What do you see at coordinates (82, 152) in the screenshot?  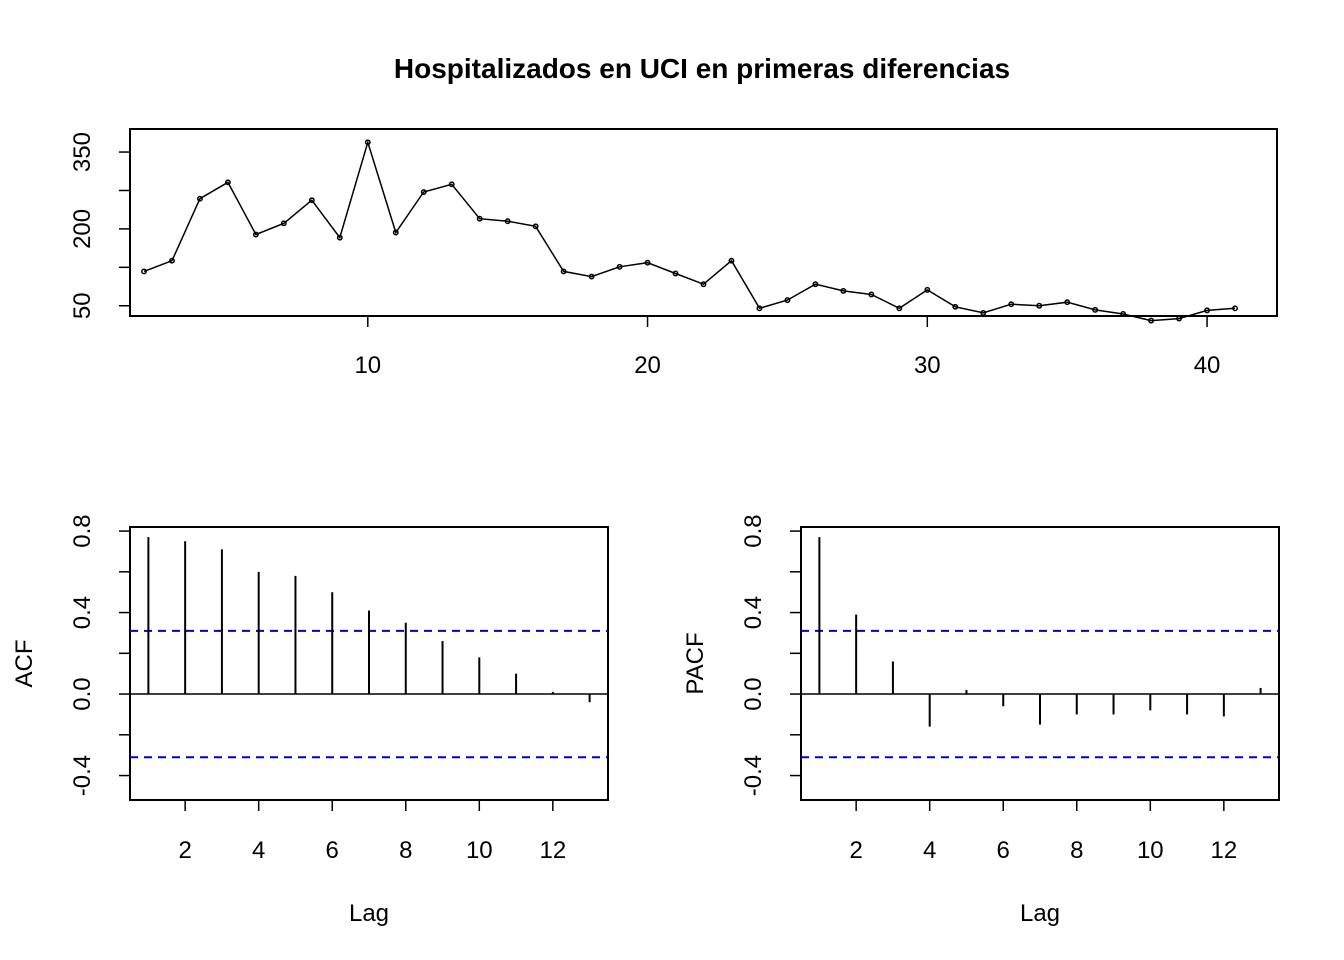 I see `y-tick-label: 350` at bounding box center [82, 152].